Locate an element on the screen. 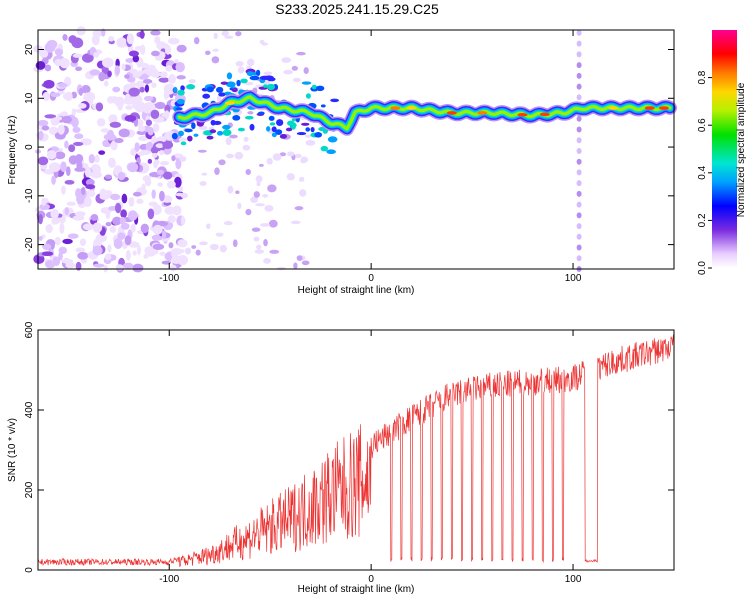 Image resolution: width=750 pixels, height=600 pixels. spectrogram-x-axis-label: Height of straight line (km) is located at coordinates (356, 290).